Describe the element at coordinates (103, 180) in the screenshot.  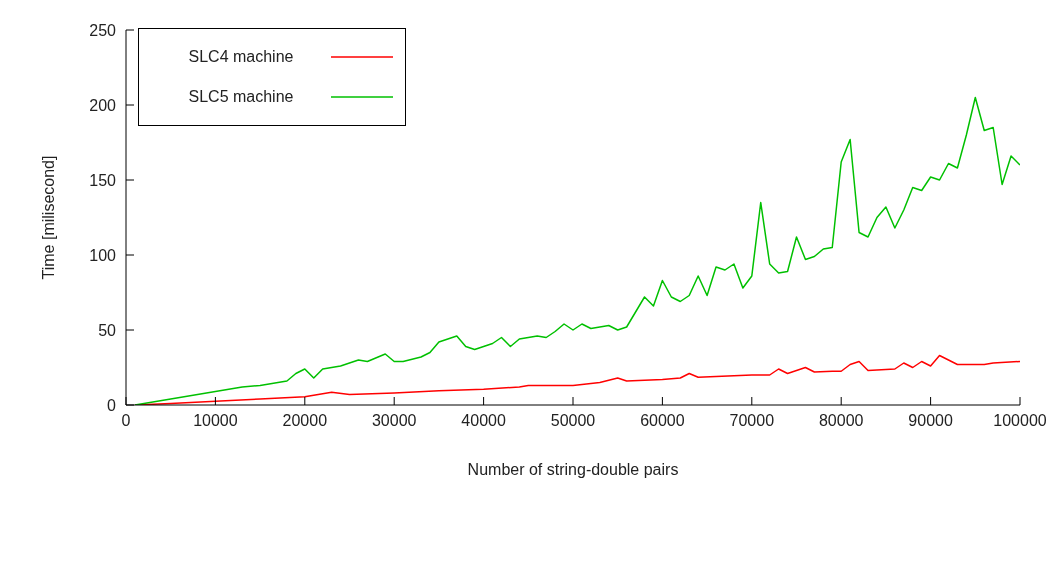
I see `y-tick-label: 150` at that location.